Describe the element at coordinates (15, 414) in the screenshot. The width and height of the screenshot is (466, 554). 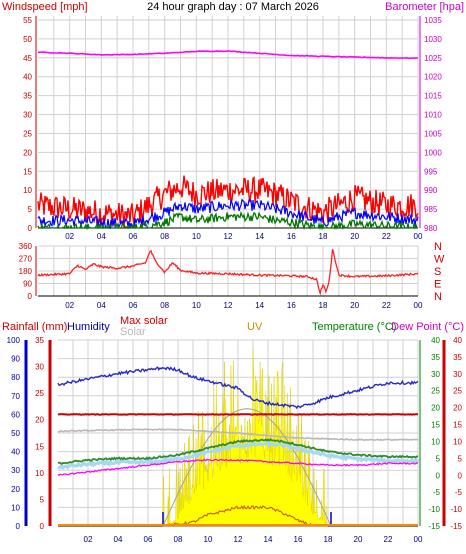
I see `humidity-tick-label: 60` at that location.